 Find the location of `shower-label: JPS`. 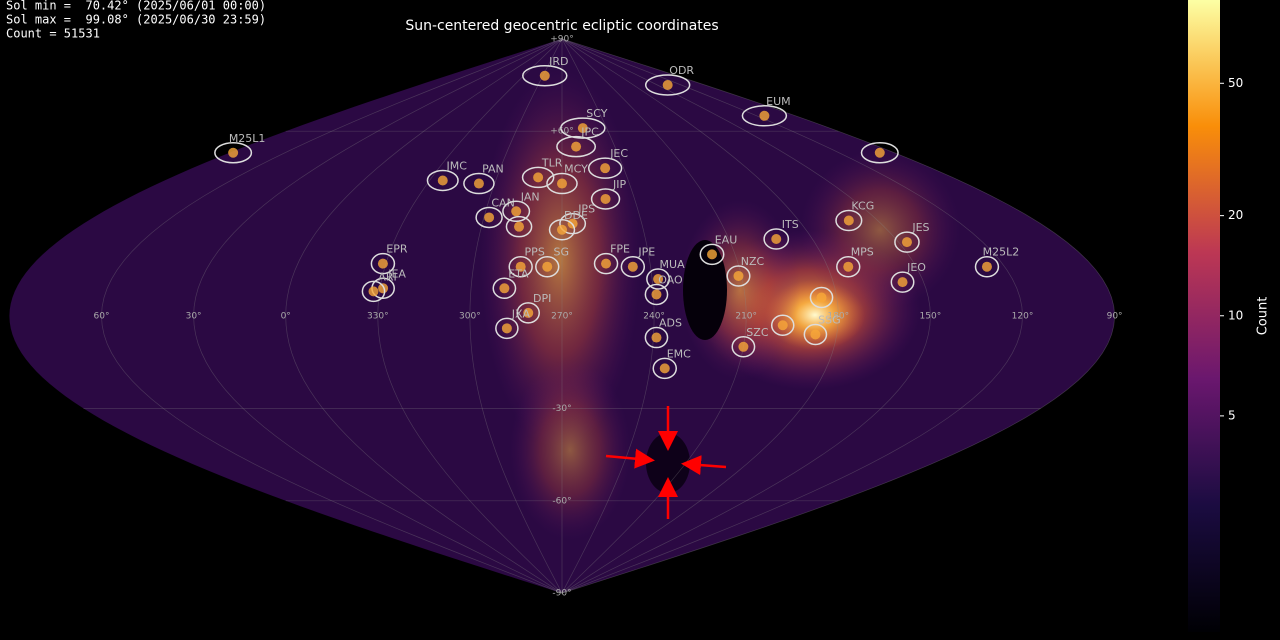

shower-label: JPS is located at coordinates (586, 209).